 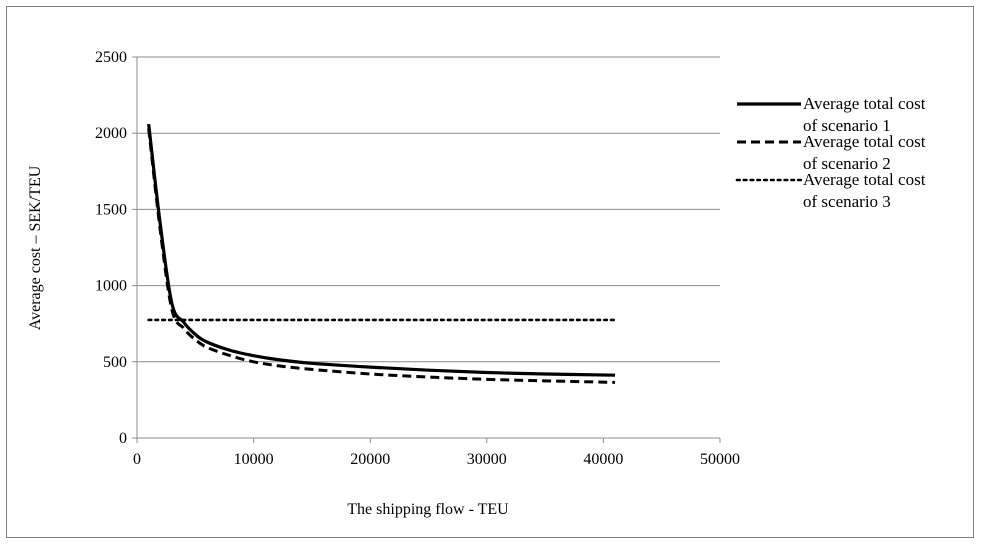 What do you see at coordinates (720, 459) in the screenshot?
I see `x-tick-label: 50000` at bounding box center [720, 459].